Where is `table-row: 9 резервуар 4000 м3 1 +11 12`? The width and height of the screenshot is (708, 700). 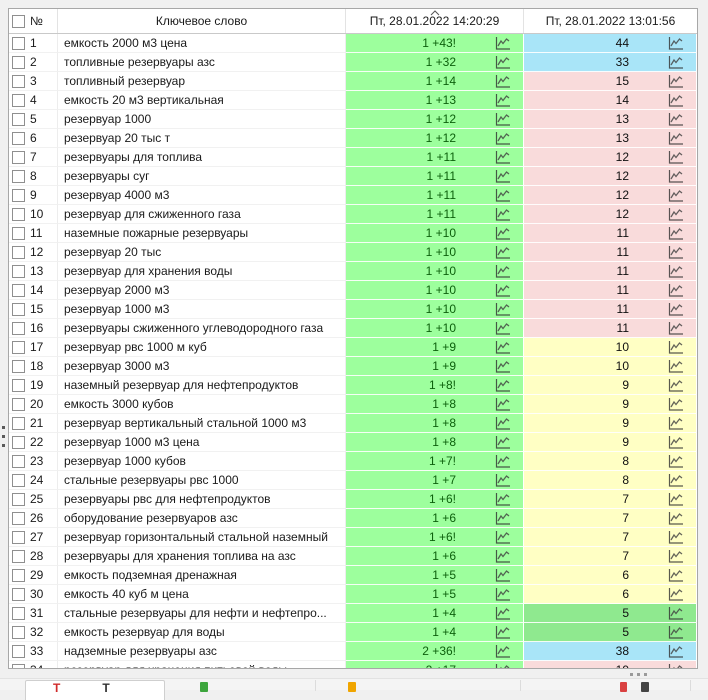
table-row: 9 резервуар 4000 м3 1 +11 12 is located at coordinates (353, 195).